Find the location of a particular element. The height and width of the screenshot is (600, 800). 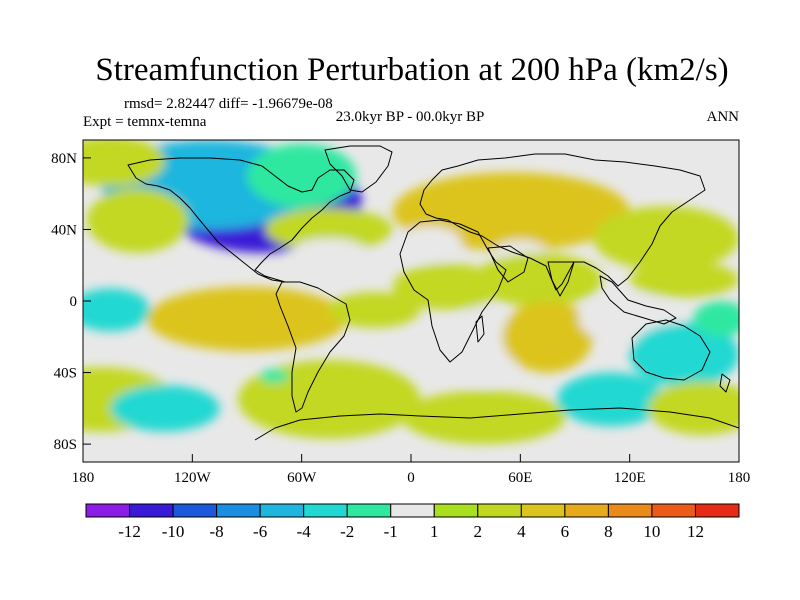

coast-africa is located at coordinates (453, 291).